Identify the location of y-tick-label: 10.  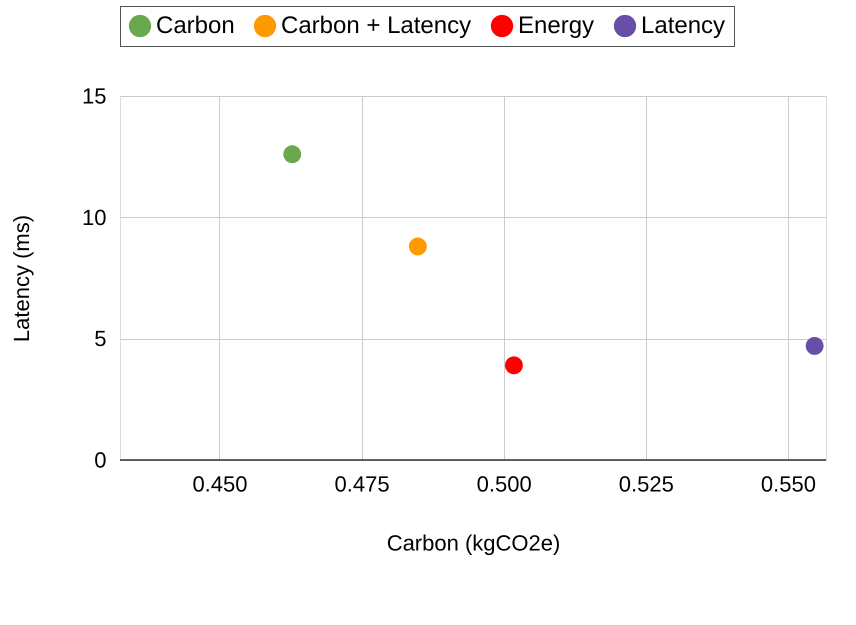
(94, 217).